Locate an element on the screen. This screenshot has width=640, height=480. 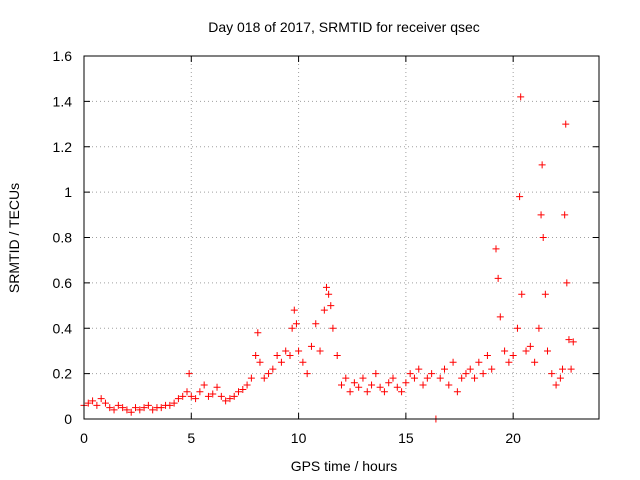
x-tick-label: 5 is located at coordinates (191, 438).